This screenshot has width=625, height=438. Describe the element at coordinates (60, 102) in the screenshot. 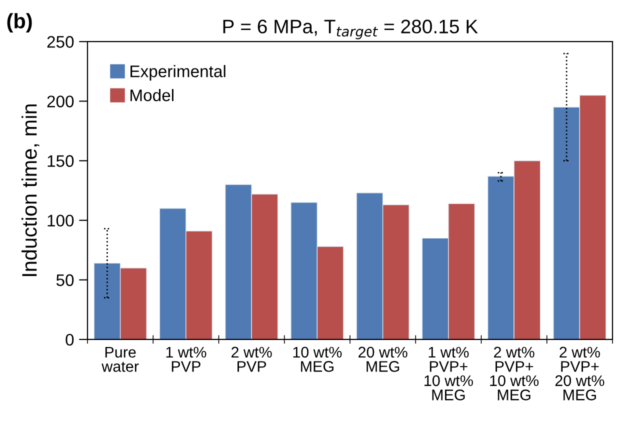

I see `y-tick-label: 200` at that location.